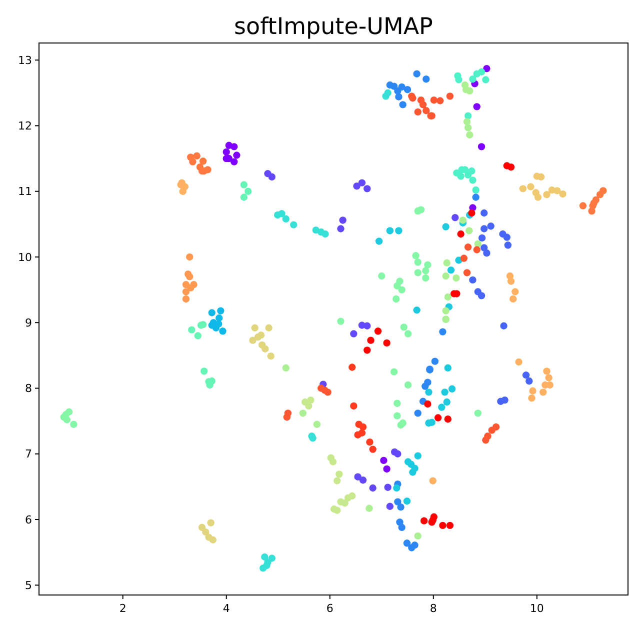  What do you see at coordinates (28, 389) in the screenshot?
I see `y-tick-label: 8` at bounding box center [28, 389].